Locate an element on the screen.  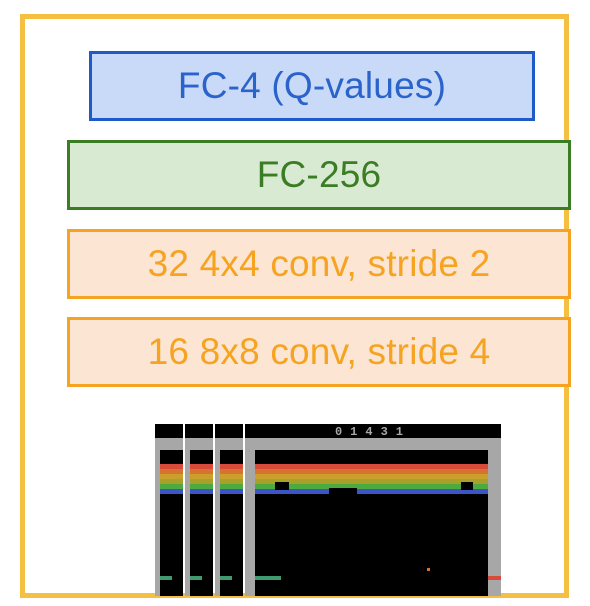
input-frame-4: 01431 is located at coordinates (373, 510).